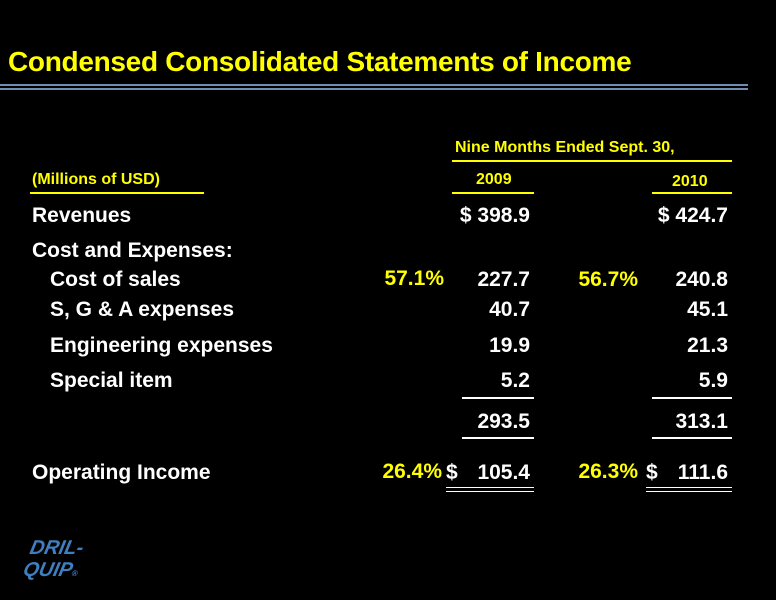 The height and width of the screenshot is (600, 776). I want to click on period-header: Nine Months Ended Sept. 30,, so click(565, 147).